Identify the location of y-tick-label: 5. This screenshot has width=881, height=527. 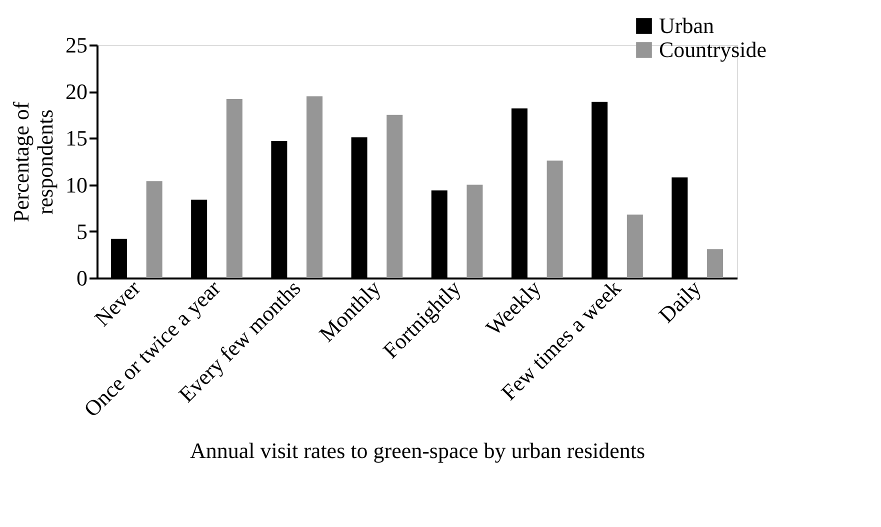
(82, 231).